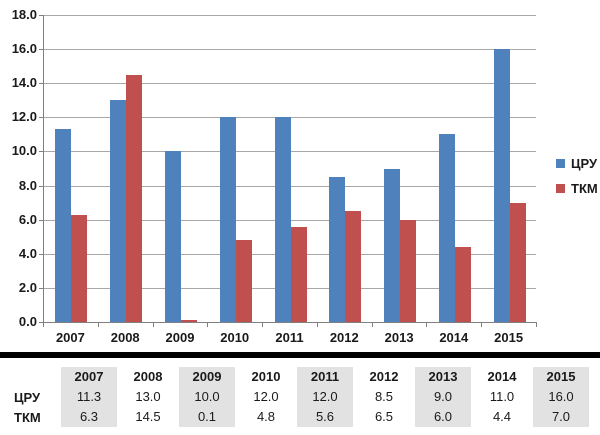 The image size is (600, 435). Describe the element at coordinates (560, 163) in the screenshot. I see `legend-swatch-blue-icon` at that location.